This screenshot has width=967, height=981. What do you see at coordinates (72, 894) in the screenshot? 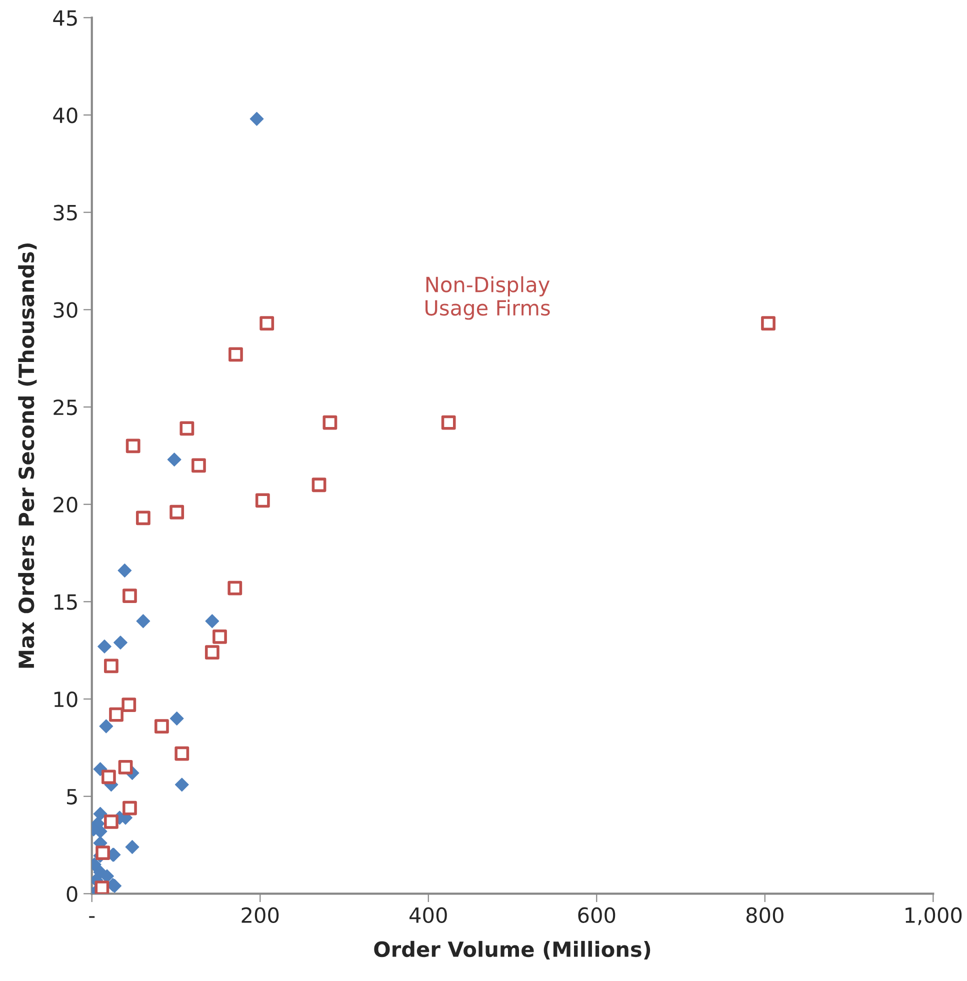
I see `y-tick-label: 0` at bounding box center [72, 894].